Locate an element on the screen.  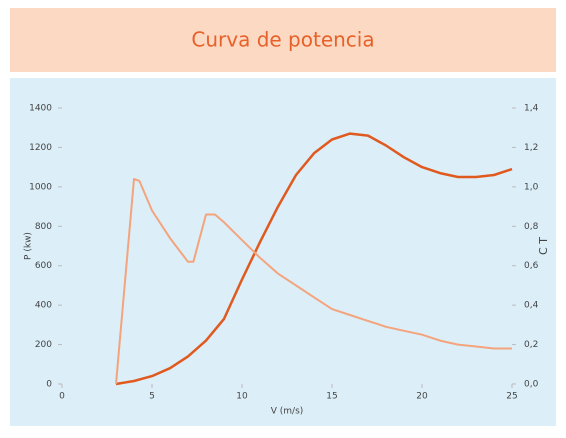
header-band is located at coordinates (283, 40).